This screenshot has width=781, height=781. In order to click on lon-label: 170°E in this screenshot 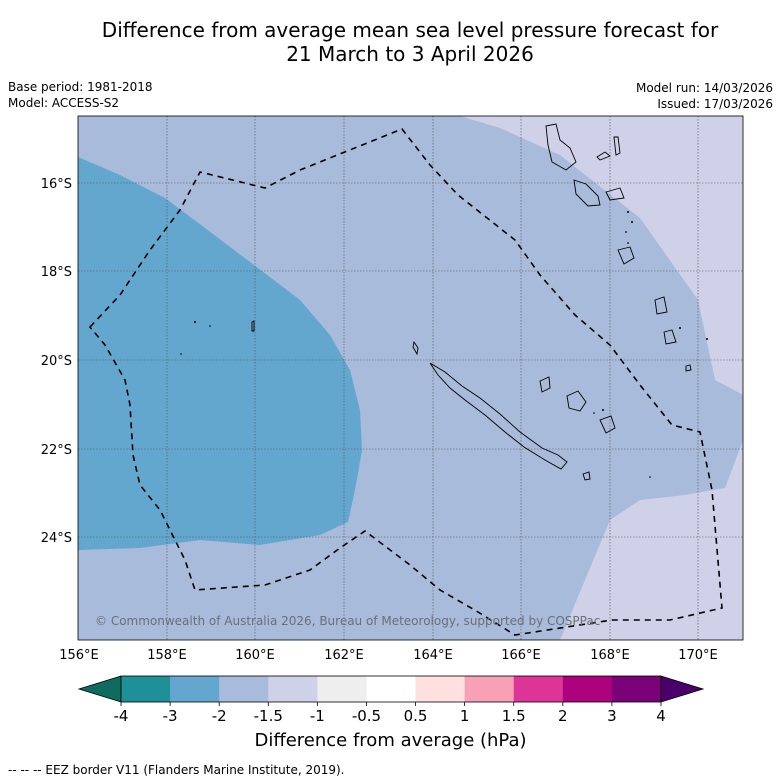, I will do `click(698, 655)`.